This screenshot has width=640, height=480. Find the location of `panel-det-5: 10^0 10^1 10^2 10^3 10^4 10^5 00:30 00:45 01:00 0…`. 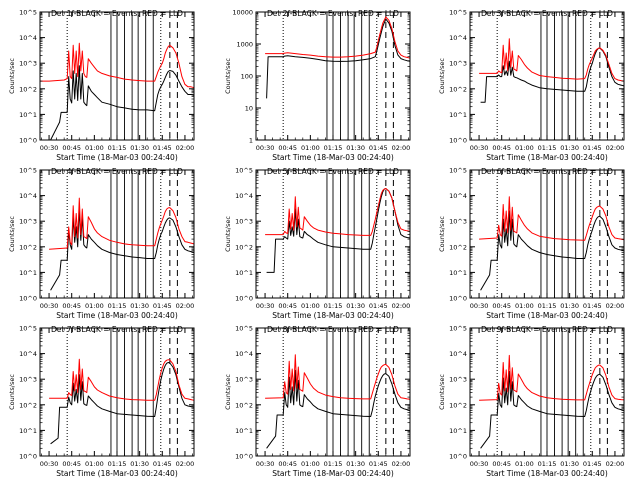

panel-det-5: 10^0 10^1 10^2 10^3 10^4 10^5 00:30 00:45 01:00 0… is located at coordinates (317, 243).